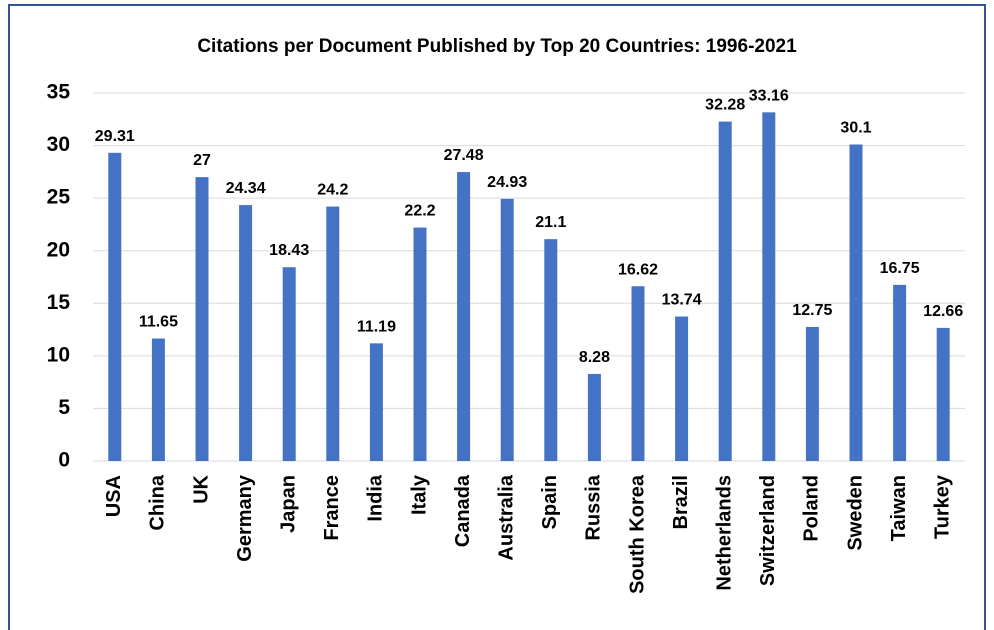 Image resolution: width=994 pixels, height=630 pixels. What do you see at coordinates (59, 197) in the screenshot?
I see `y-tick-label: 25` at bounding box center [59, 197].